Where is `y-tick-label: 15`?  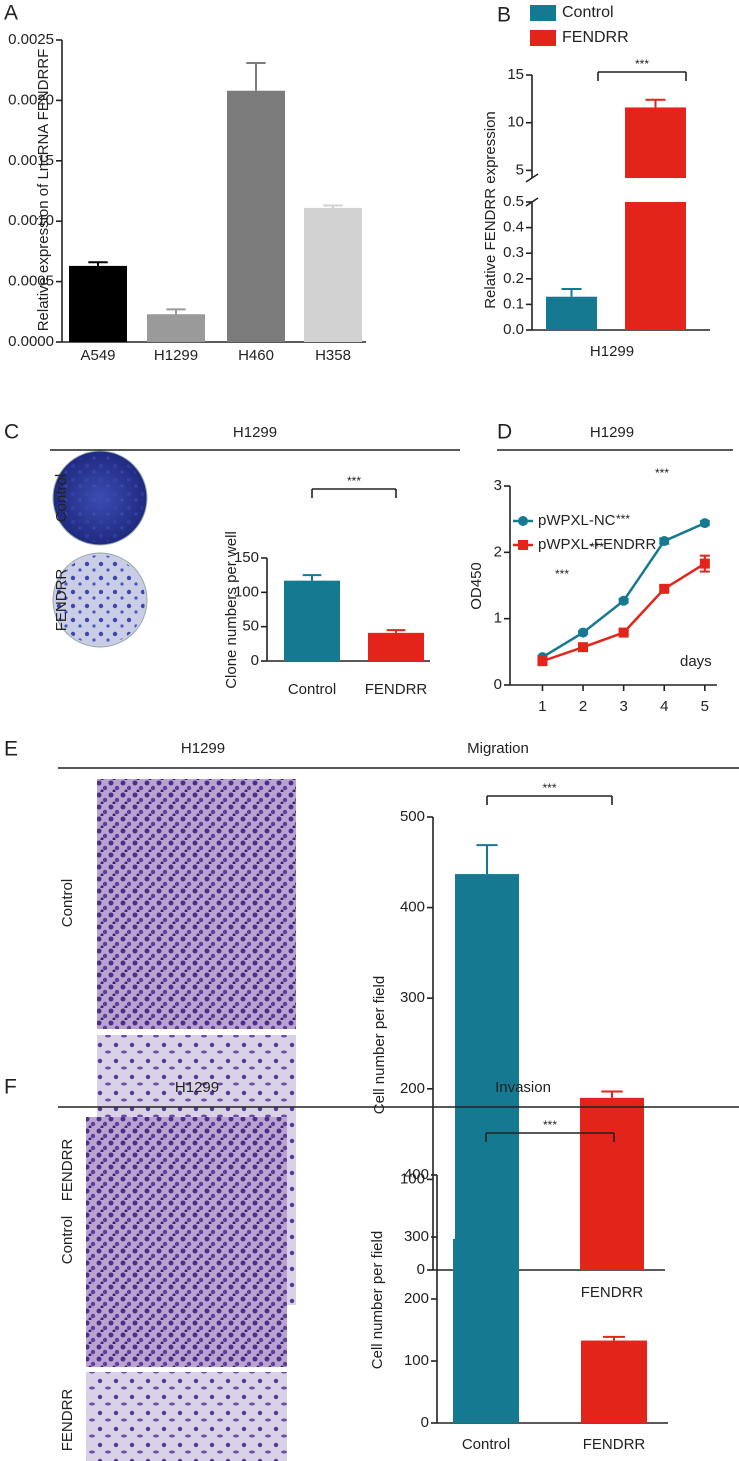
y-tick-label: 15 is located at coordinates (515, 74).